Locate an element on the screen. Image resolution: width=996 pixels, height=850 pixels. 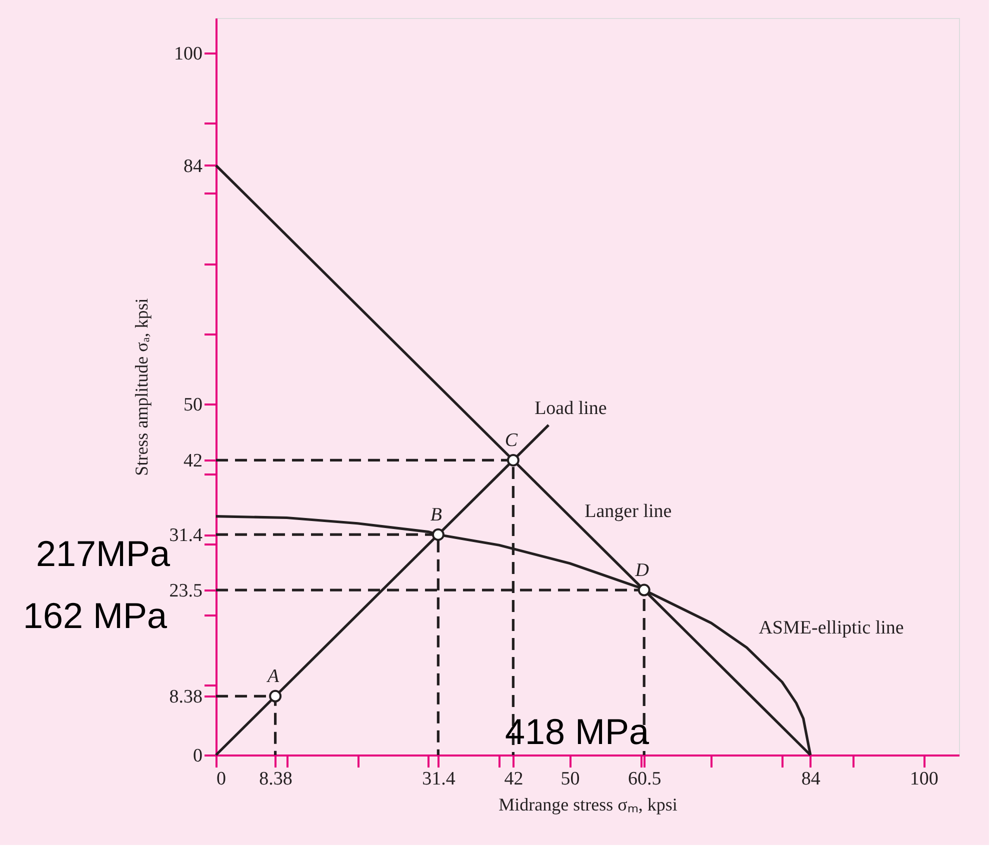
x-tick-label: 8.38 is located at coordinates (275, 779).